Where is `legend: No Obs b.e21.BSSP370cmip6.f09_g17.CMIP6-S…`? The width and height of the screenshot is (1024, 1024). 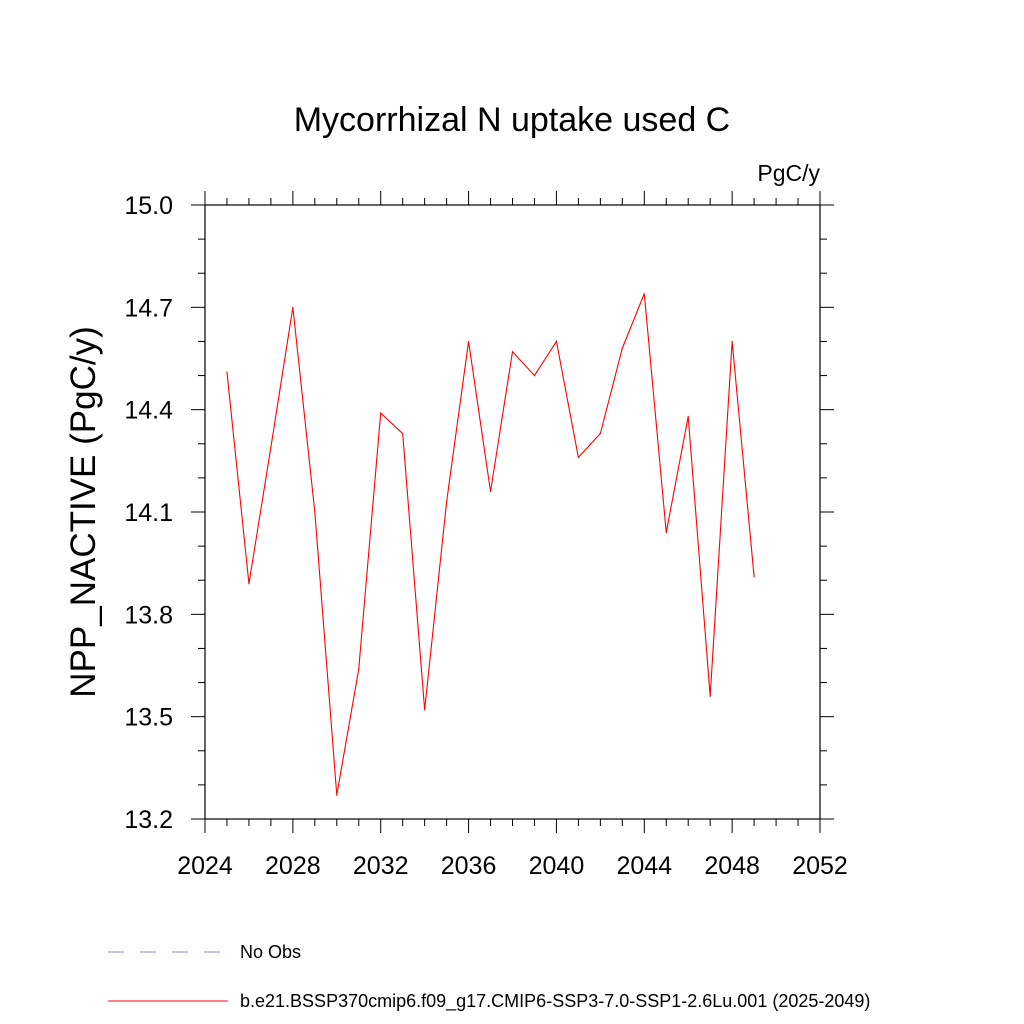
legend: No Obs b.e21.BSSP370cmip6.f09_g17.CMIP6-S… is located at coordinates (489, 977).